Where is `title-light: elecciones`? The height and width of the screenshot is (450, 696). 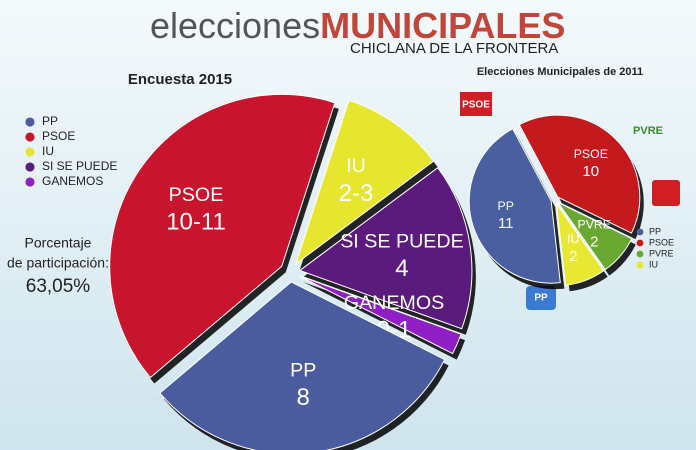
title-light: elecciones is located at coordinates (235, 25).